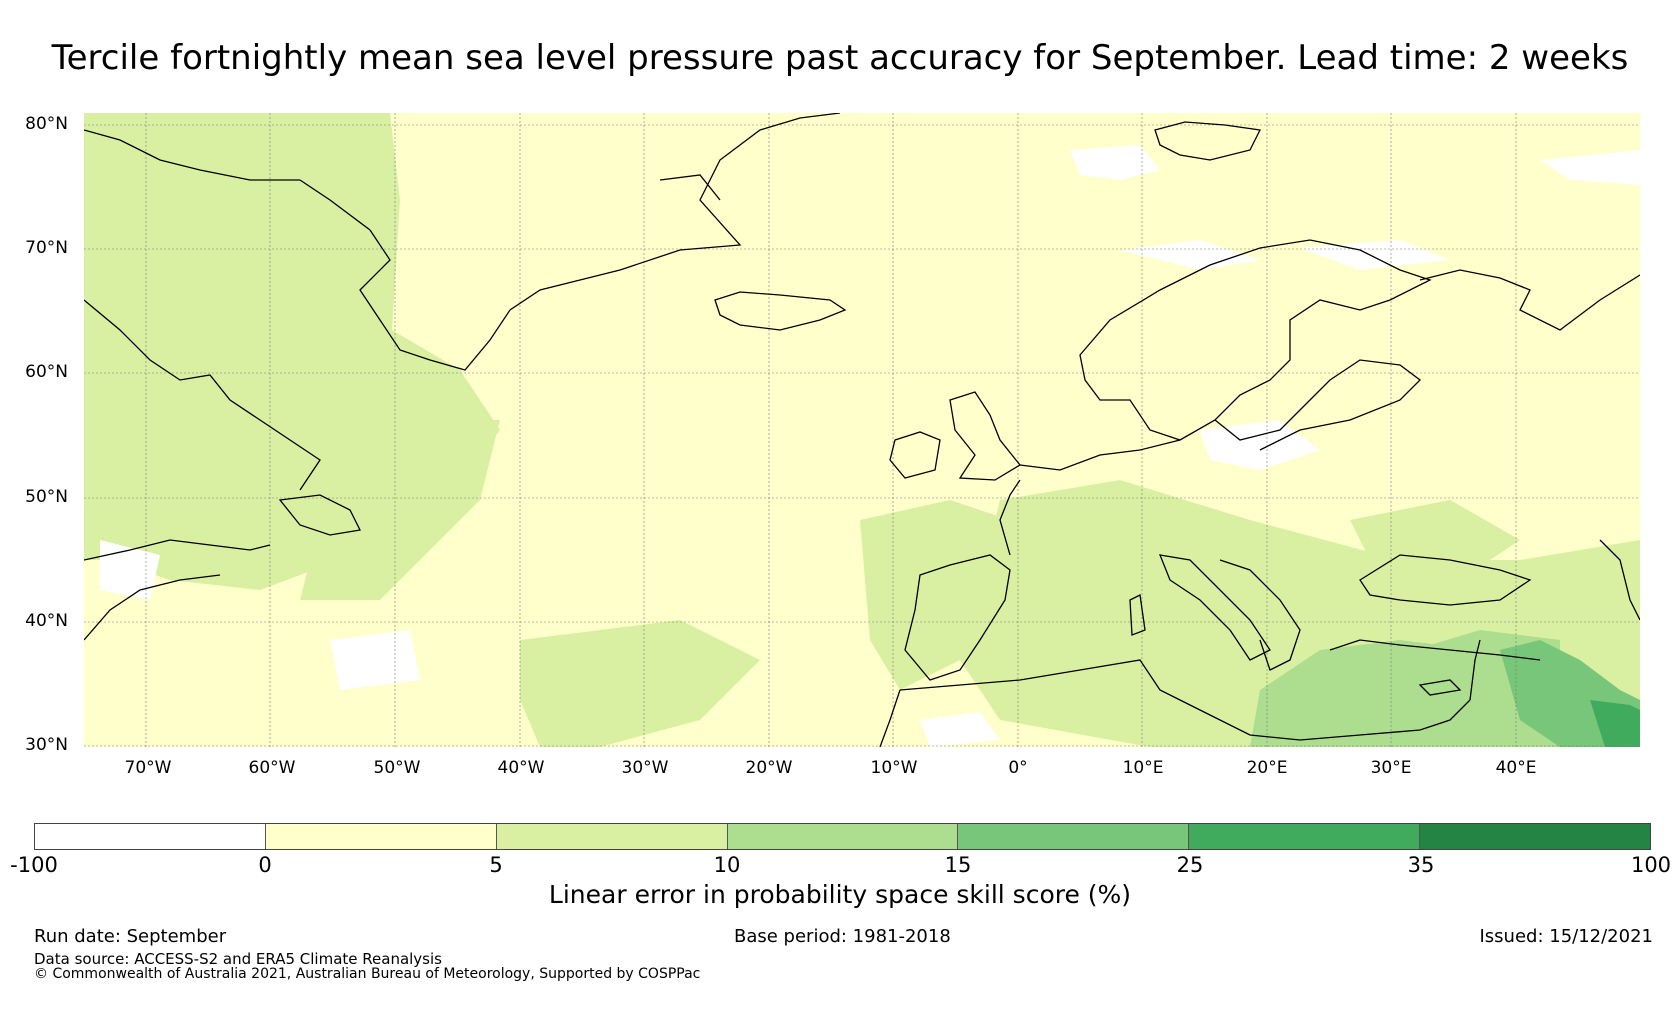 Image resolution: width=1680 pixels, height=1020 pixels. I want to click on region-atlantic-gap, so click(375, 660).